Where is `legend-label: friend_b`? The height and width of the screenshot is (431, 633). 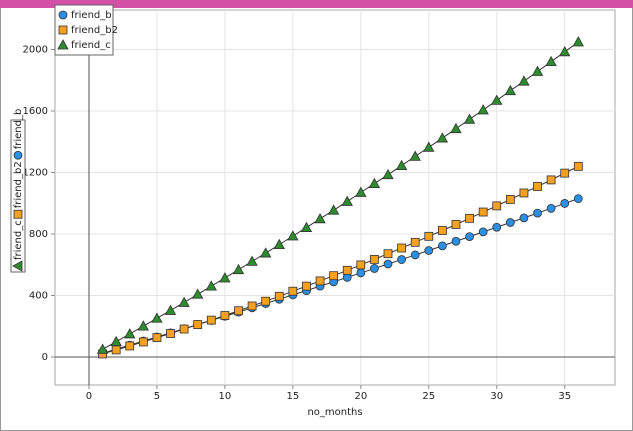 legend-label: friend_b is located at coordinates (91, 15).